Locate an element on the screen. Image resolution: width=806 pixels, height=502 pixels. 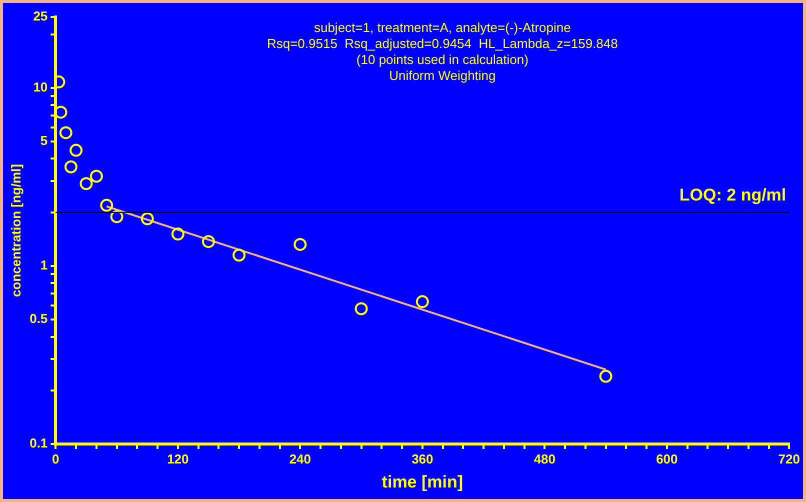
y-tick-label: 0.1 is located at coordinates (39, 443).